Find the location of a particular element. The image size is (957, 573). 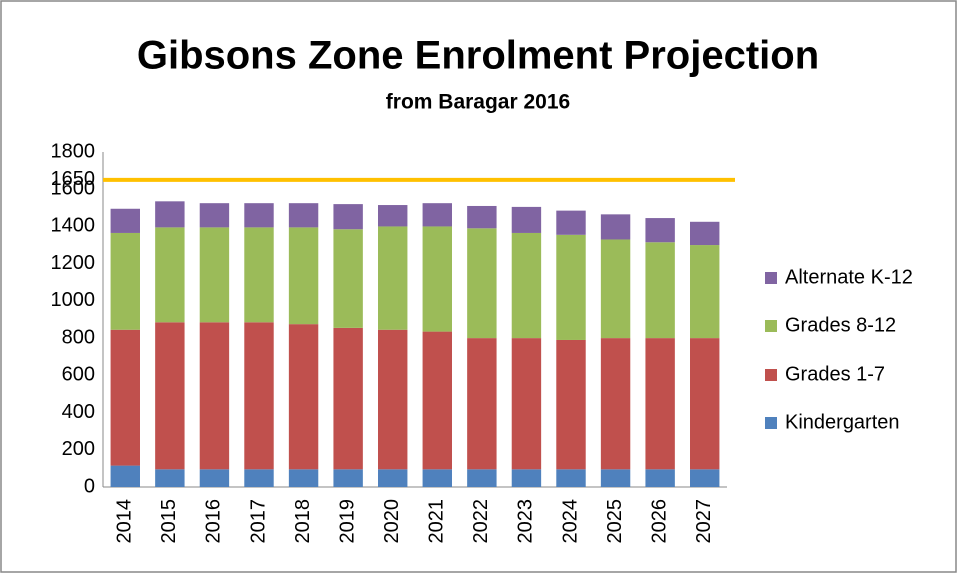

legend-label: Kindergarten is located at coordinates (842, 422).